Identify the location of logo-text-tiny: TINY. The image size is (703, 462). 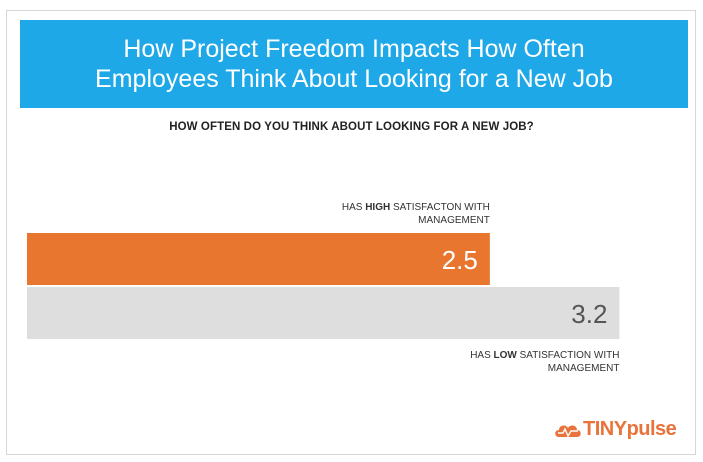
(605, 429).